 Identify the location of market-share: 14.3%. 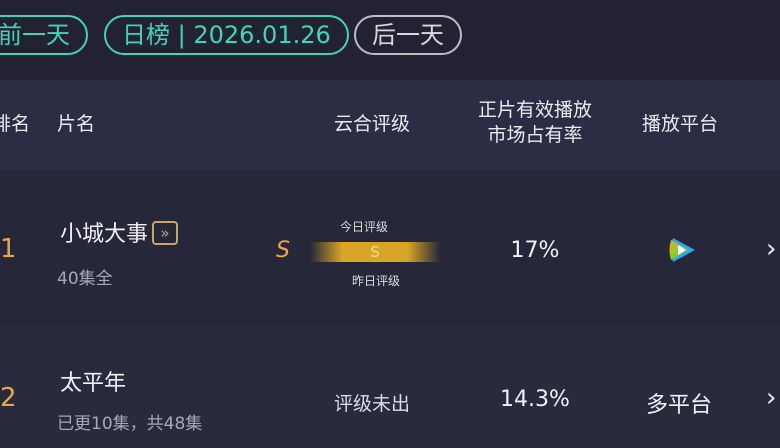
(535, 399).